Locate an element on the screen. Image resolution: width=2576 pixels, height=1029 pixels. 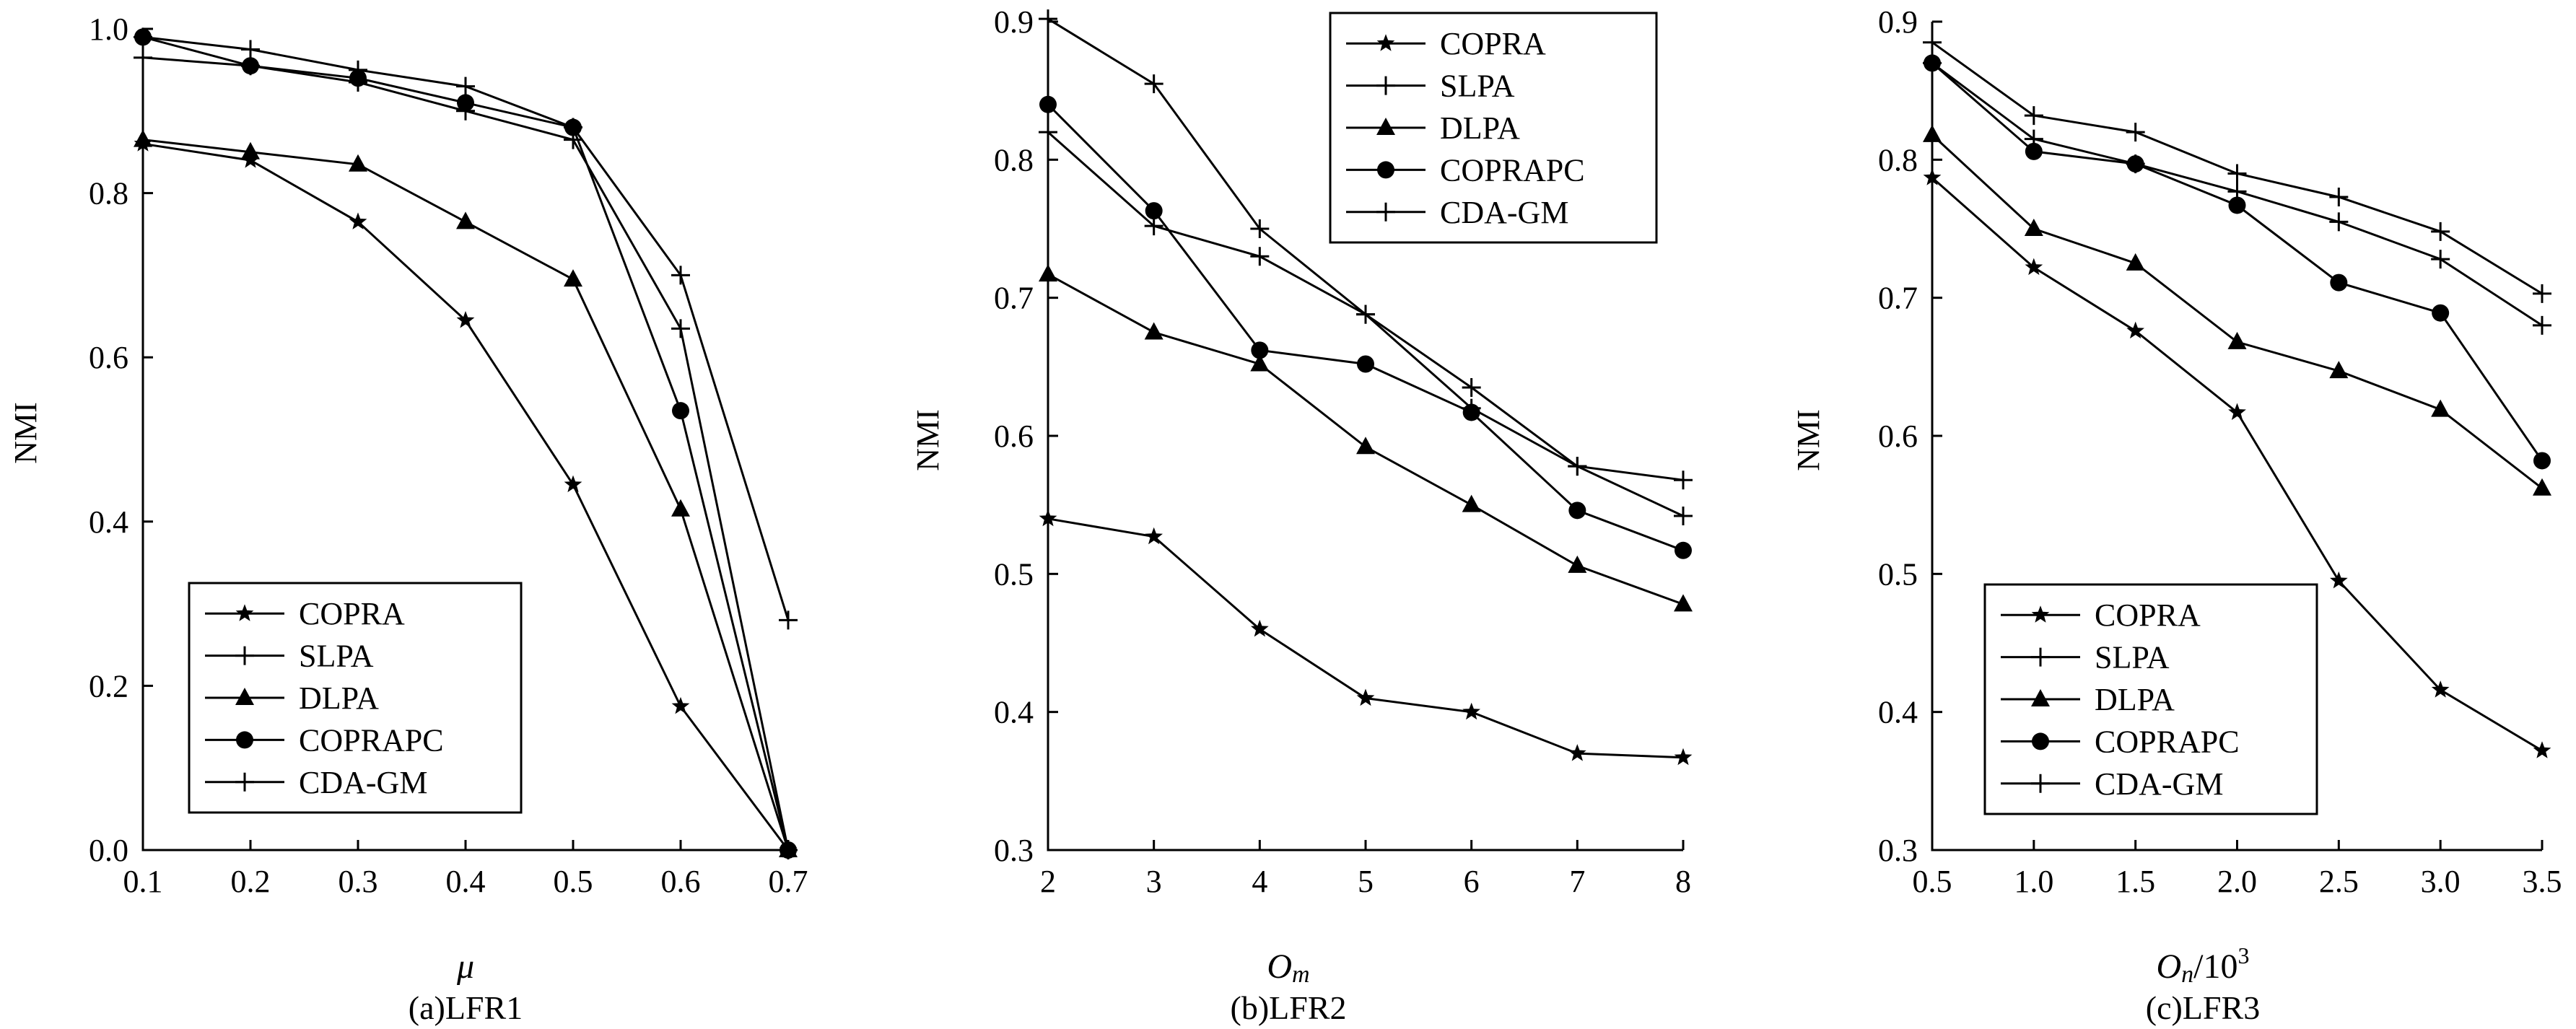
x-axis-label: Om is located at coordinates (1288, 967).